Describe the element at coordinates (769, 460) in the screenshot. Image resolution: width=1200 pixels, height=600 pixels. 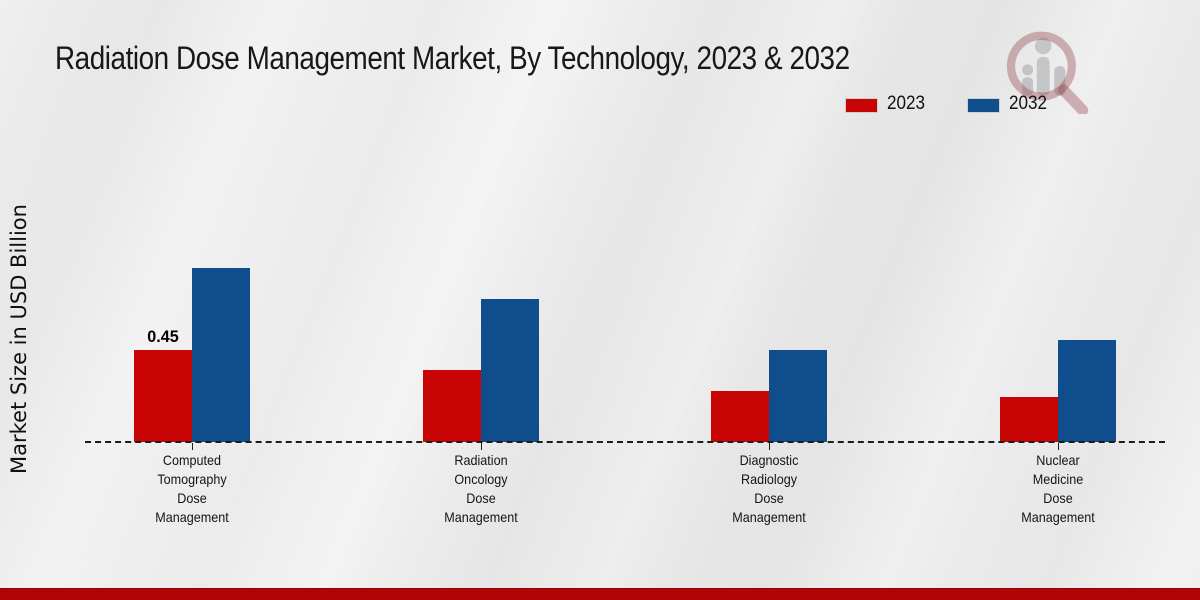
I see `x-category-label-line: Diagnostic` at that location.